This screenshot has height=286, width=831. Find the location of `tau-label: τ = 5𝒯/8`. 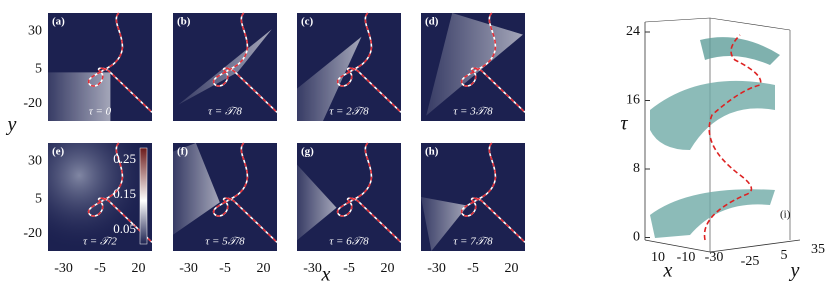

tau-label: τ = 5𝒯/8 is located at coordinates (225, 242).